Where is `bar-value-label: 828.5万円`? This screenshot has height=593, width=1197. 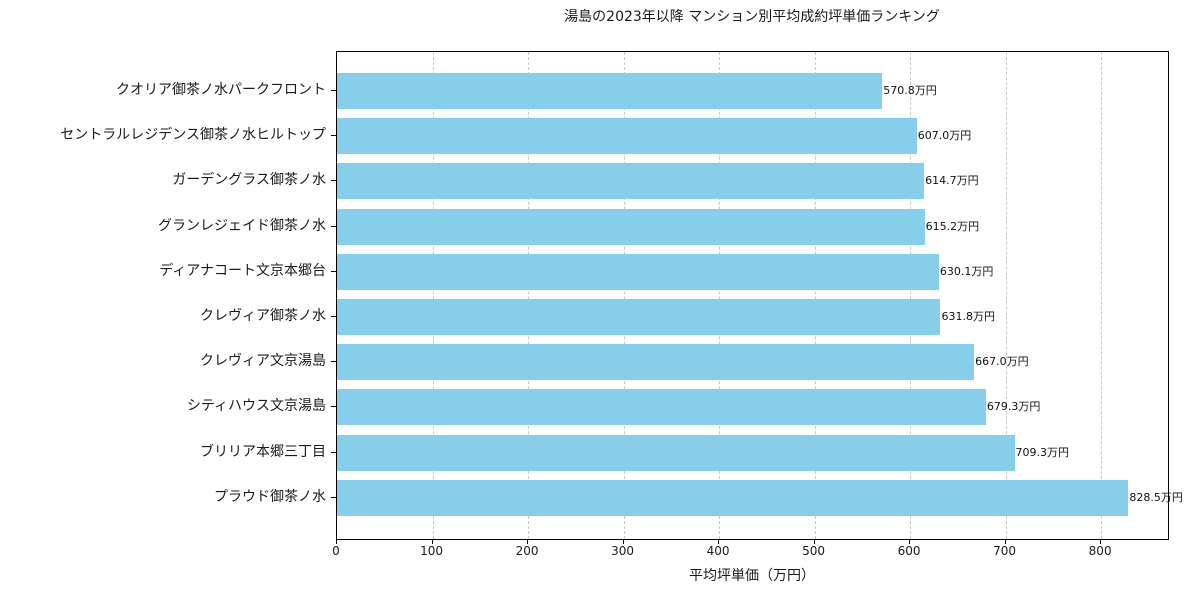
bar-value-label: 828.5万円 is located at coordinates (1156, 497).